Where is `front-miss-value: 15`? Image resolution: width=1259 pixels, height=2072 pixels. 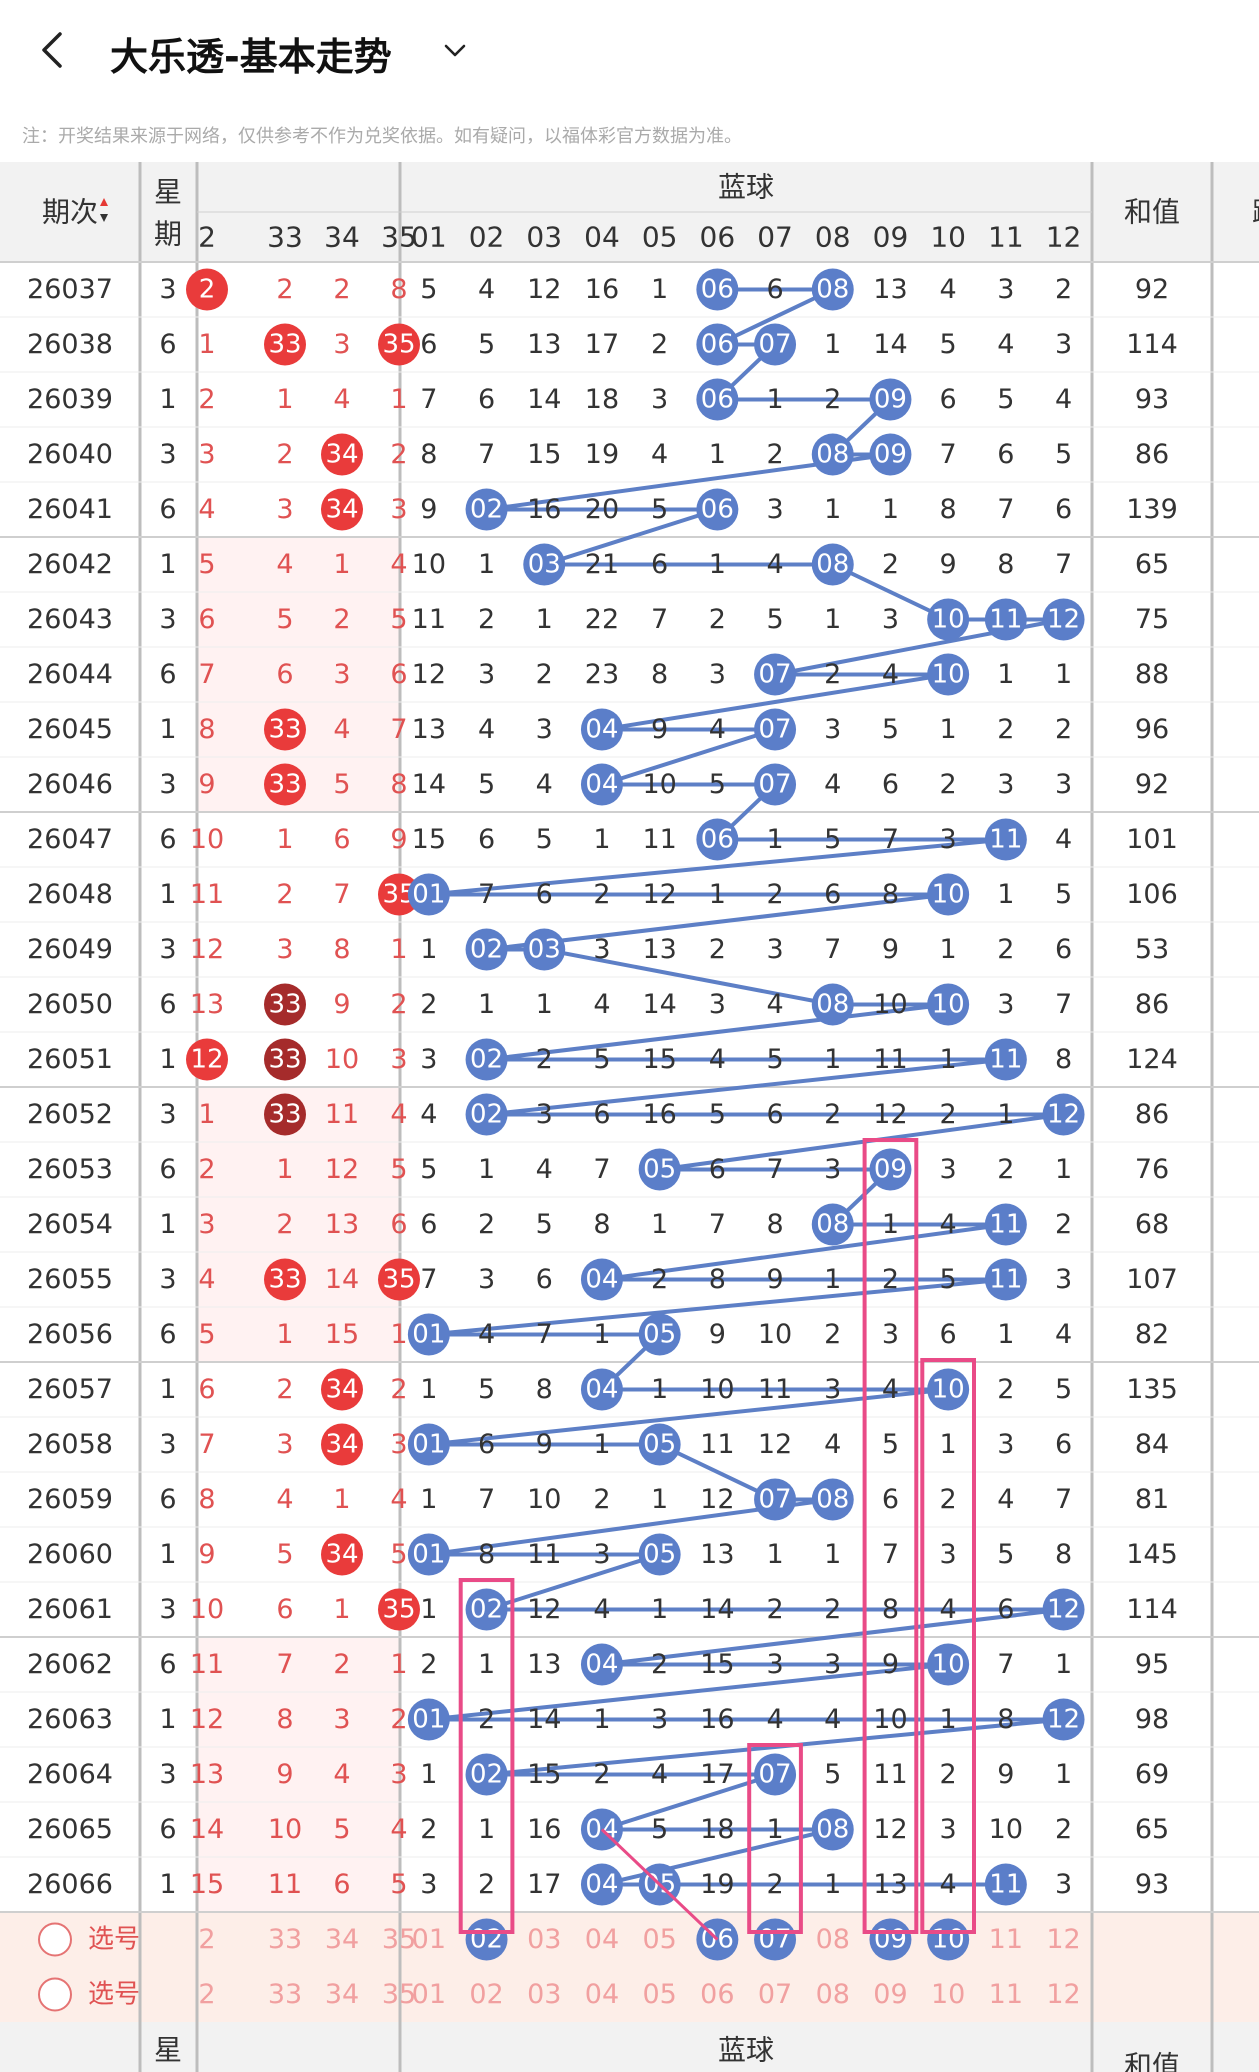
front-miss-value: 15 is located at coordinates (342, 1334).